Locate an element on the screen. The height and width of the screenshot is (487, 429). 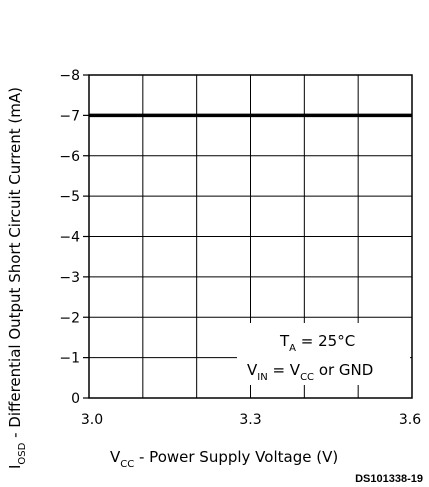
y-tick-labels: 0 −1 −2 −3 −4 −5 −6 −7 −8 is located at coordinates (74, 237).